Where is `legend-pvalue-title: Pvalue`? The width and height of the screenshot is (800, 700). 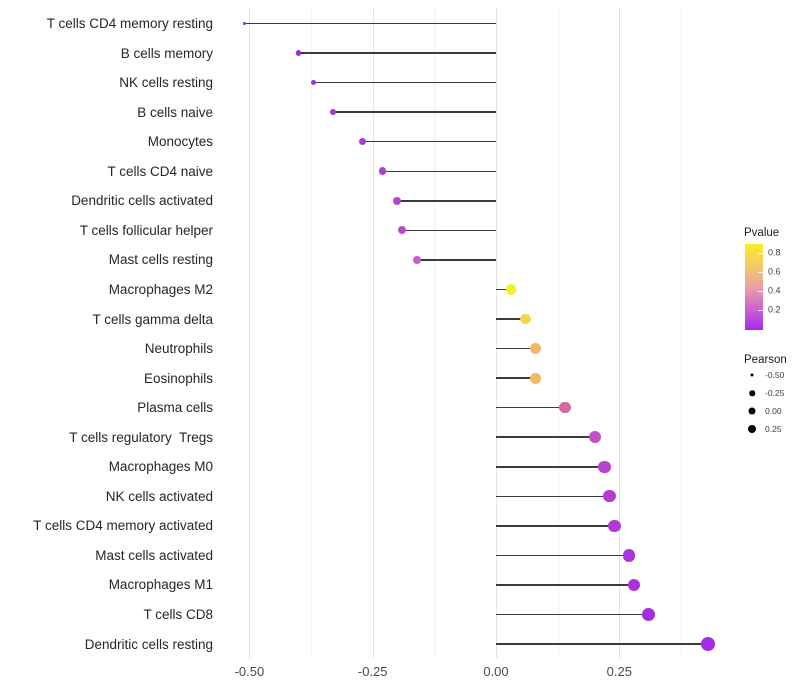
legend-pvalue-title: Pvalue is located at coordinates (762, 233).